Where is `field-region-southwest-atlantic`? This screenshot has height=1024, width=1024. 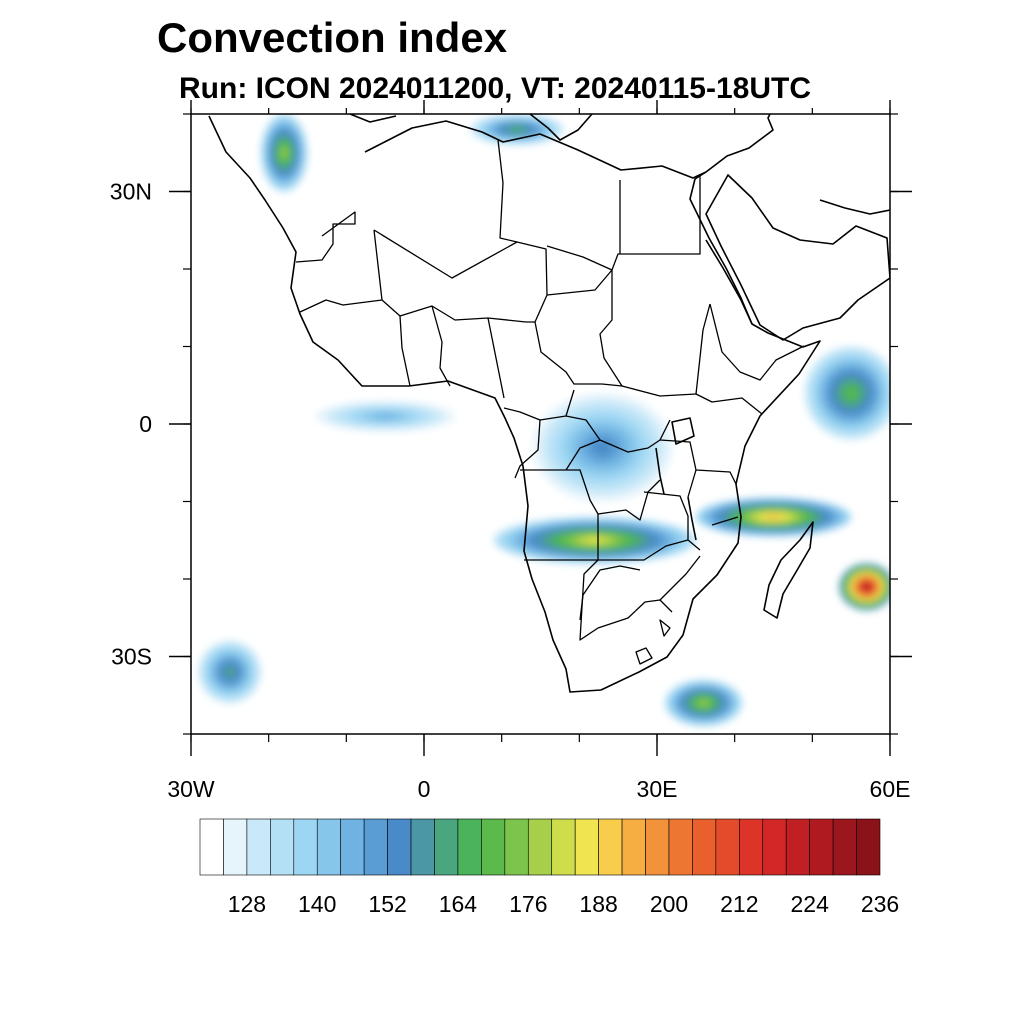 field-region-southwest-atlantic is located at coordinates (229, 672).